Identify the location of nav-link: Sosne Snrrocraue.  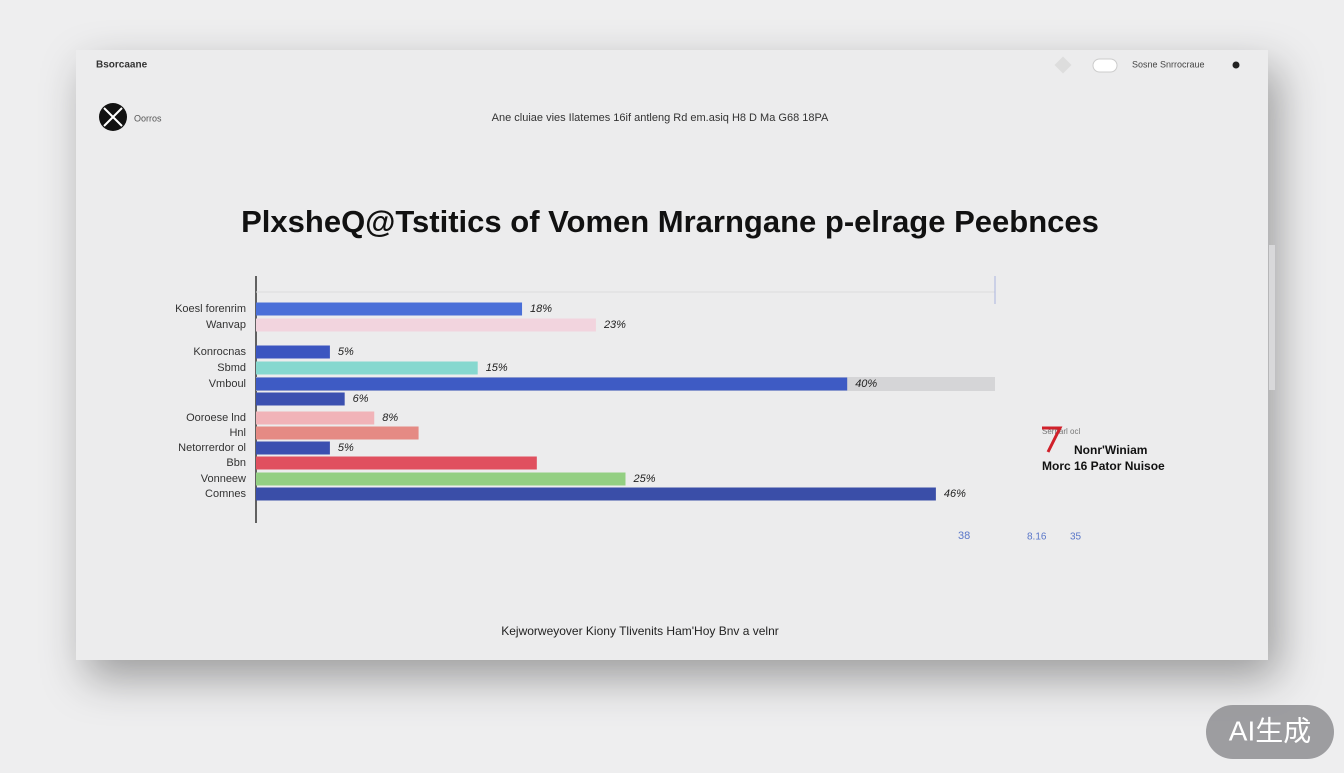
(1168, 64).